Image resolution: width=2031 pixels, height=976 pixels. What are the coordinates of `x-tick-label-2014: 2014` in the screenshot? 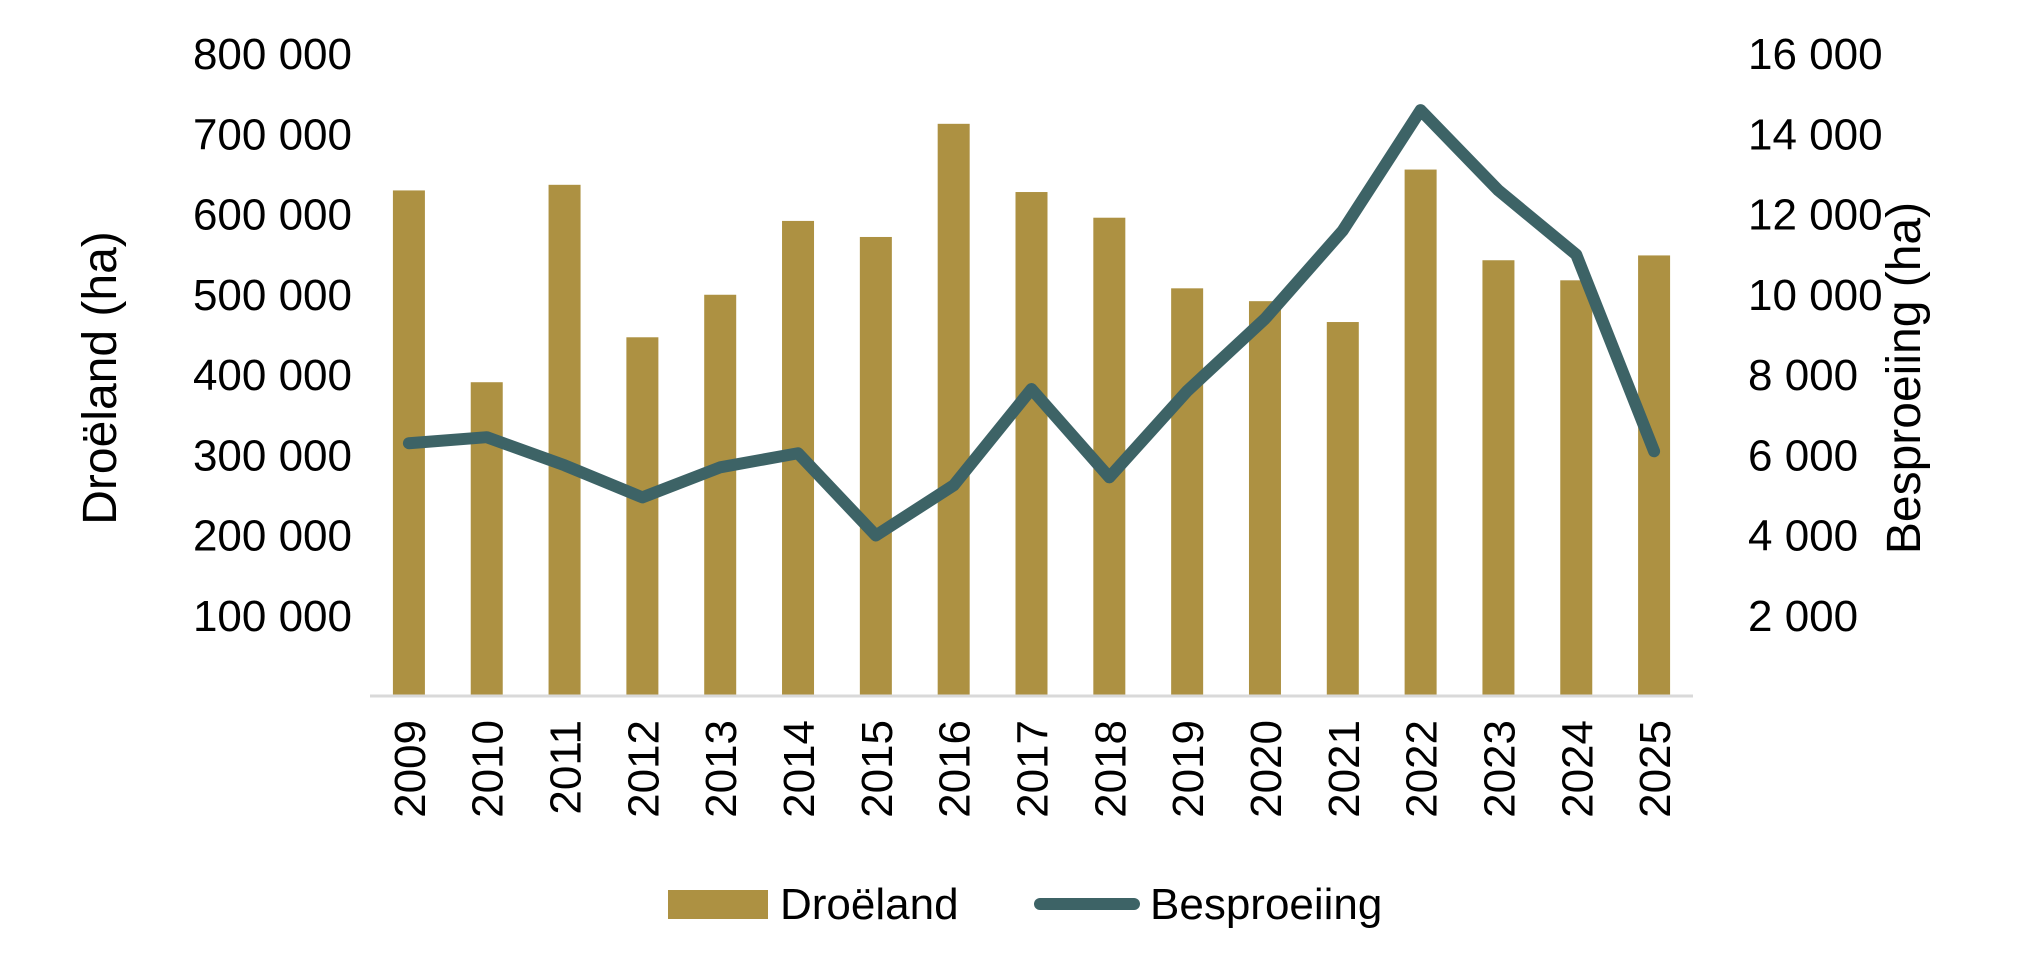 It's located at (799, 769).